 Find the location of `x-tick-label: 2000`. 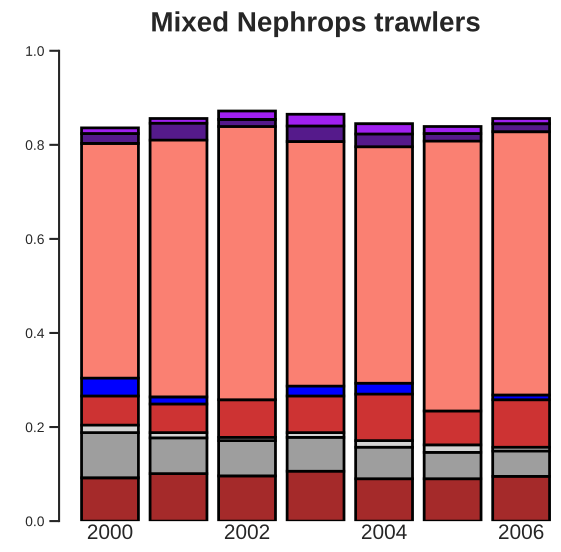

x-tick-label: 2000 is located at coordinates (110, 532).